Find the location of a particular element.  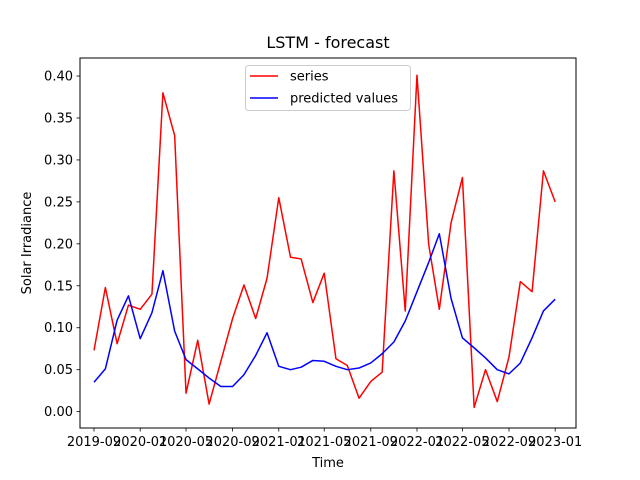

x-tick-label: 2022-05 is located at coordinates (462, 442).